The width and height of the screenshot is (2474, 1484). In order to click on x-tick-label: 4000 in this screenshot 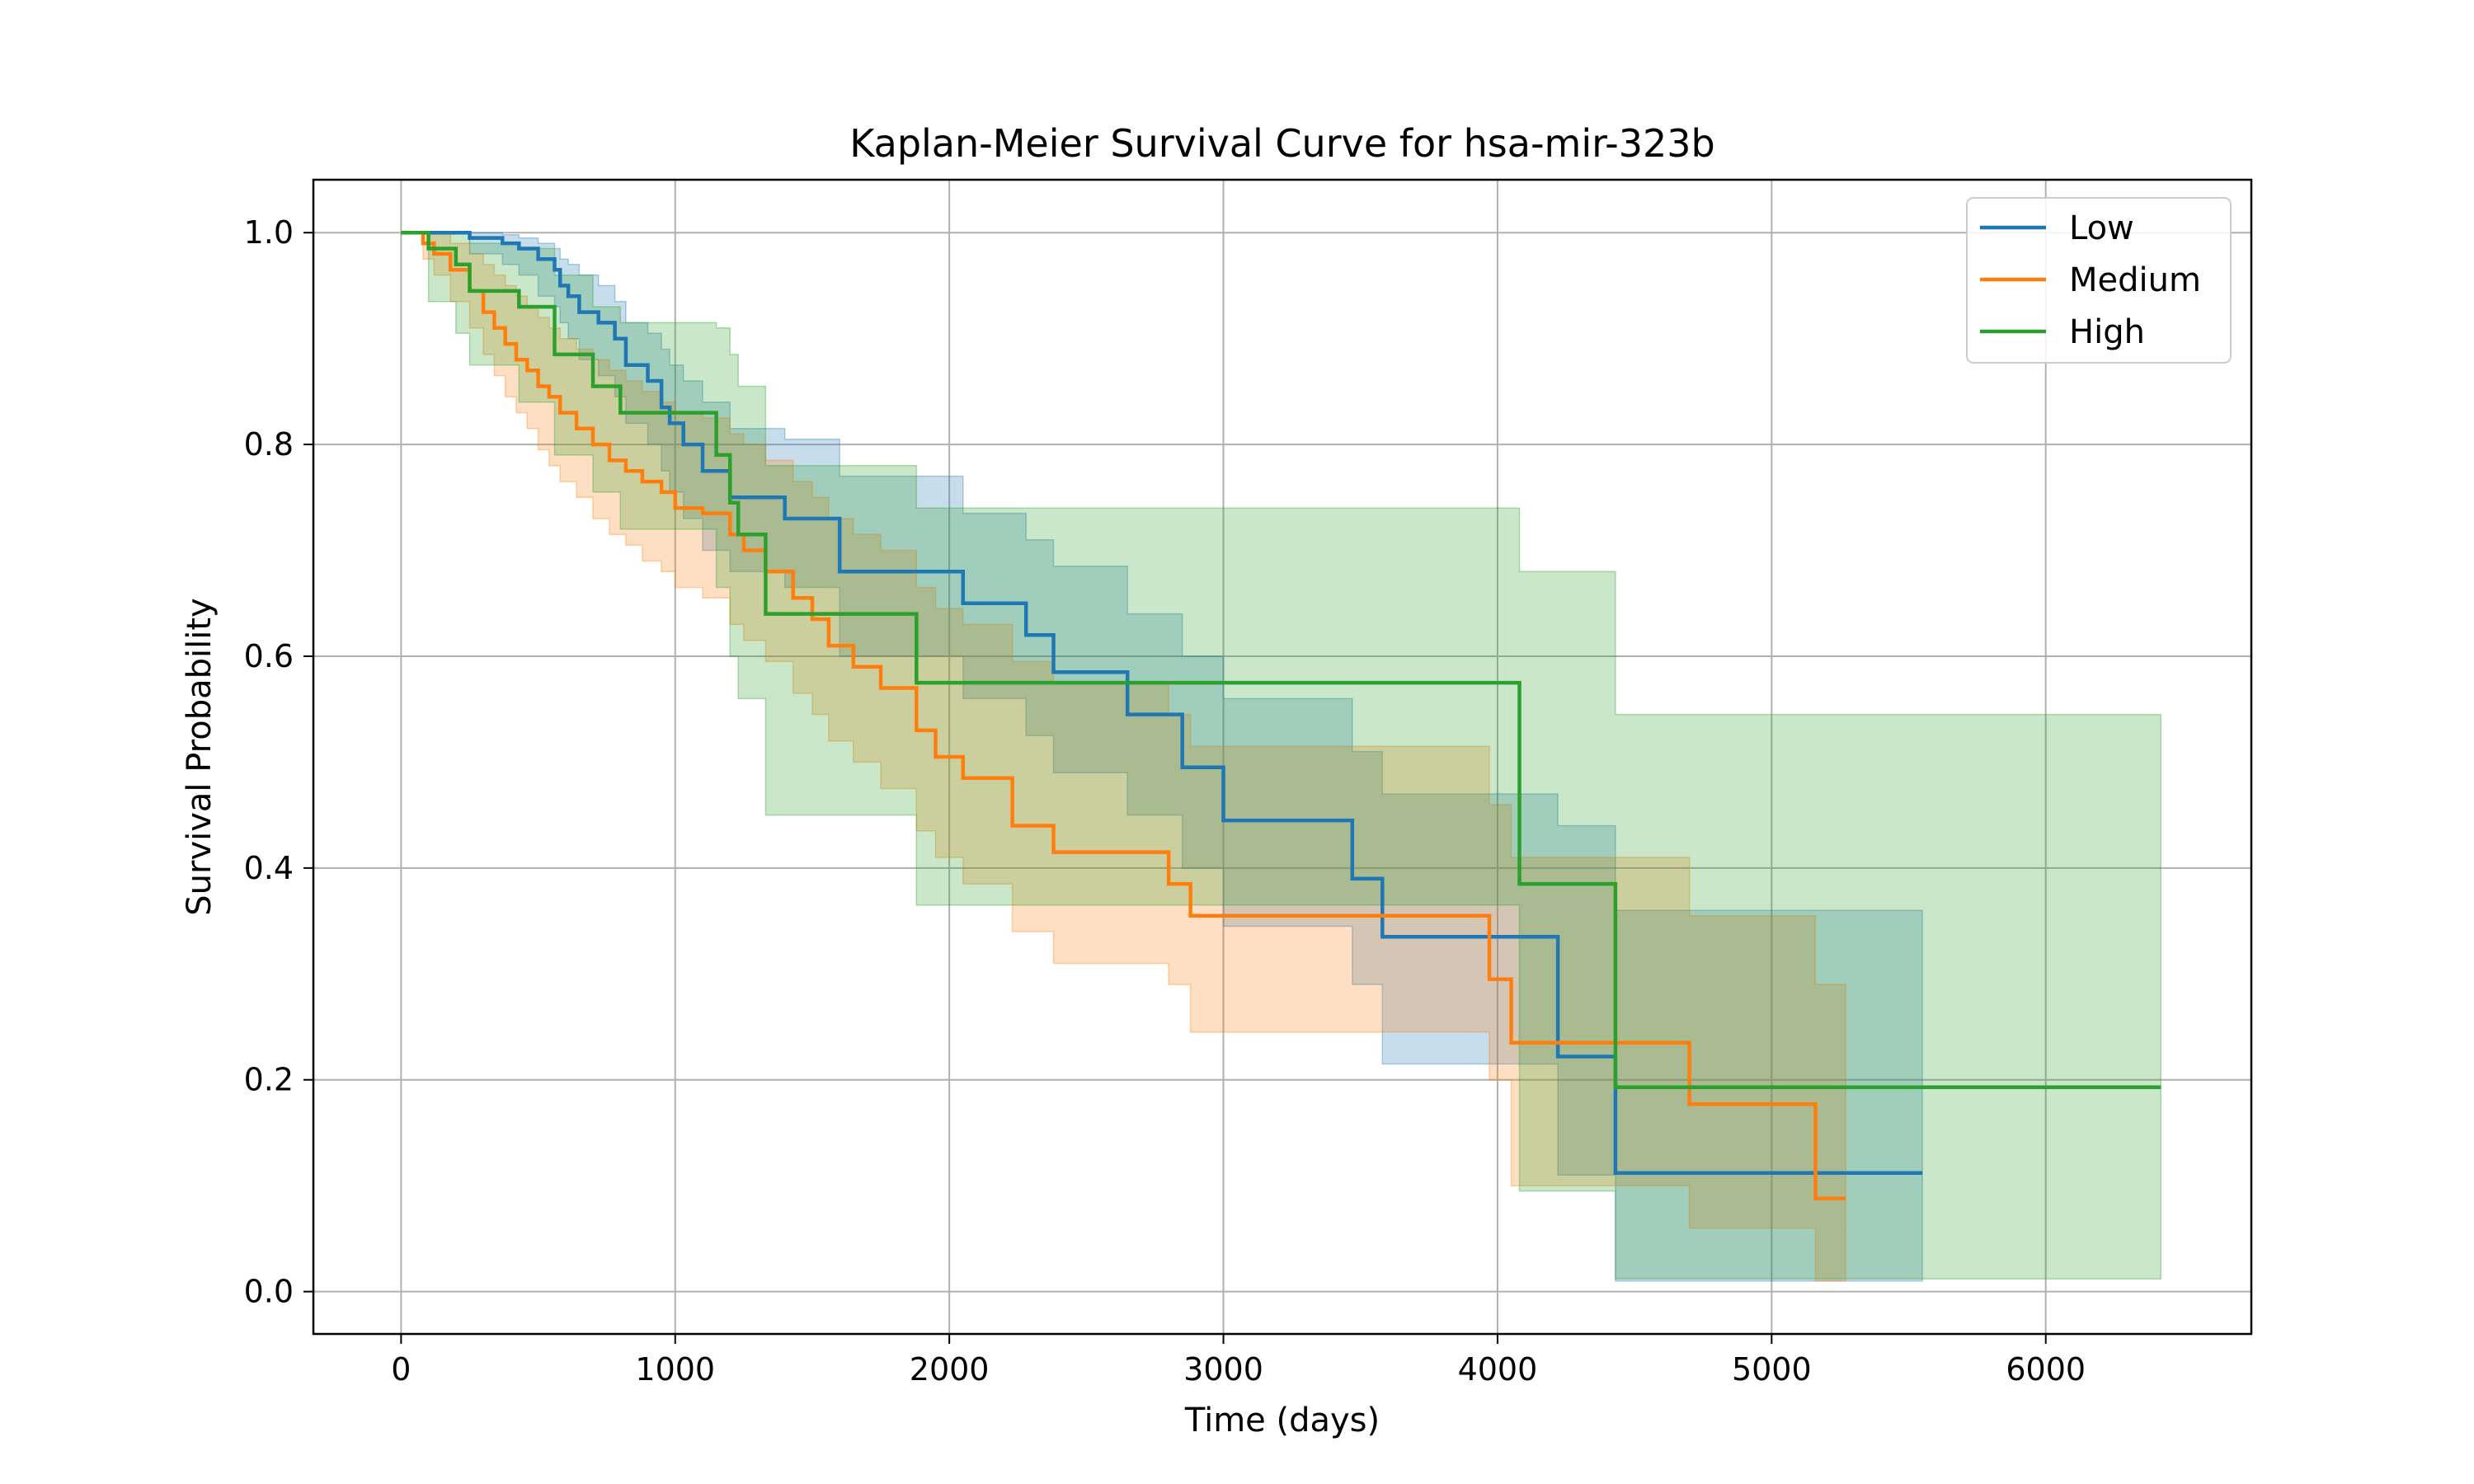, I will do `click(1498, 1369)`.